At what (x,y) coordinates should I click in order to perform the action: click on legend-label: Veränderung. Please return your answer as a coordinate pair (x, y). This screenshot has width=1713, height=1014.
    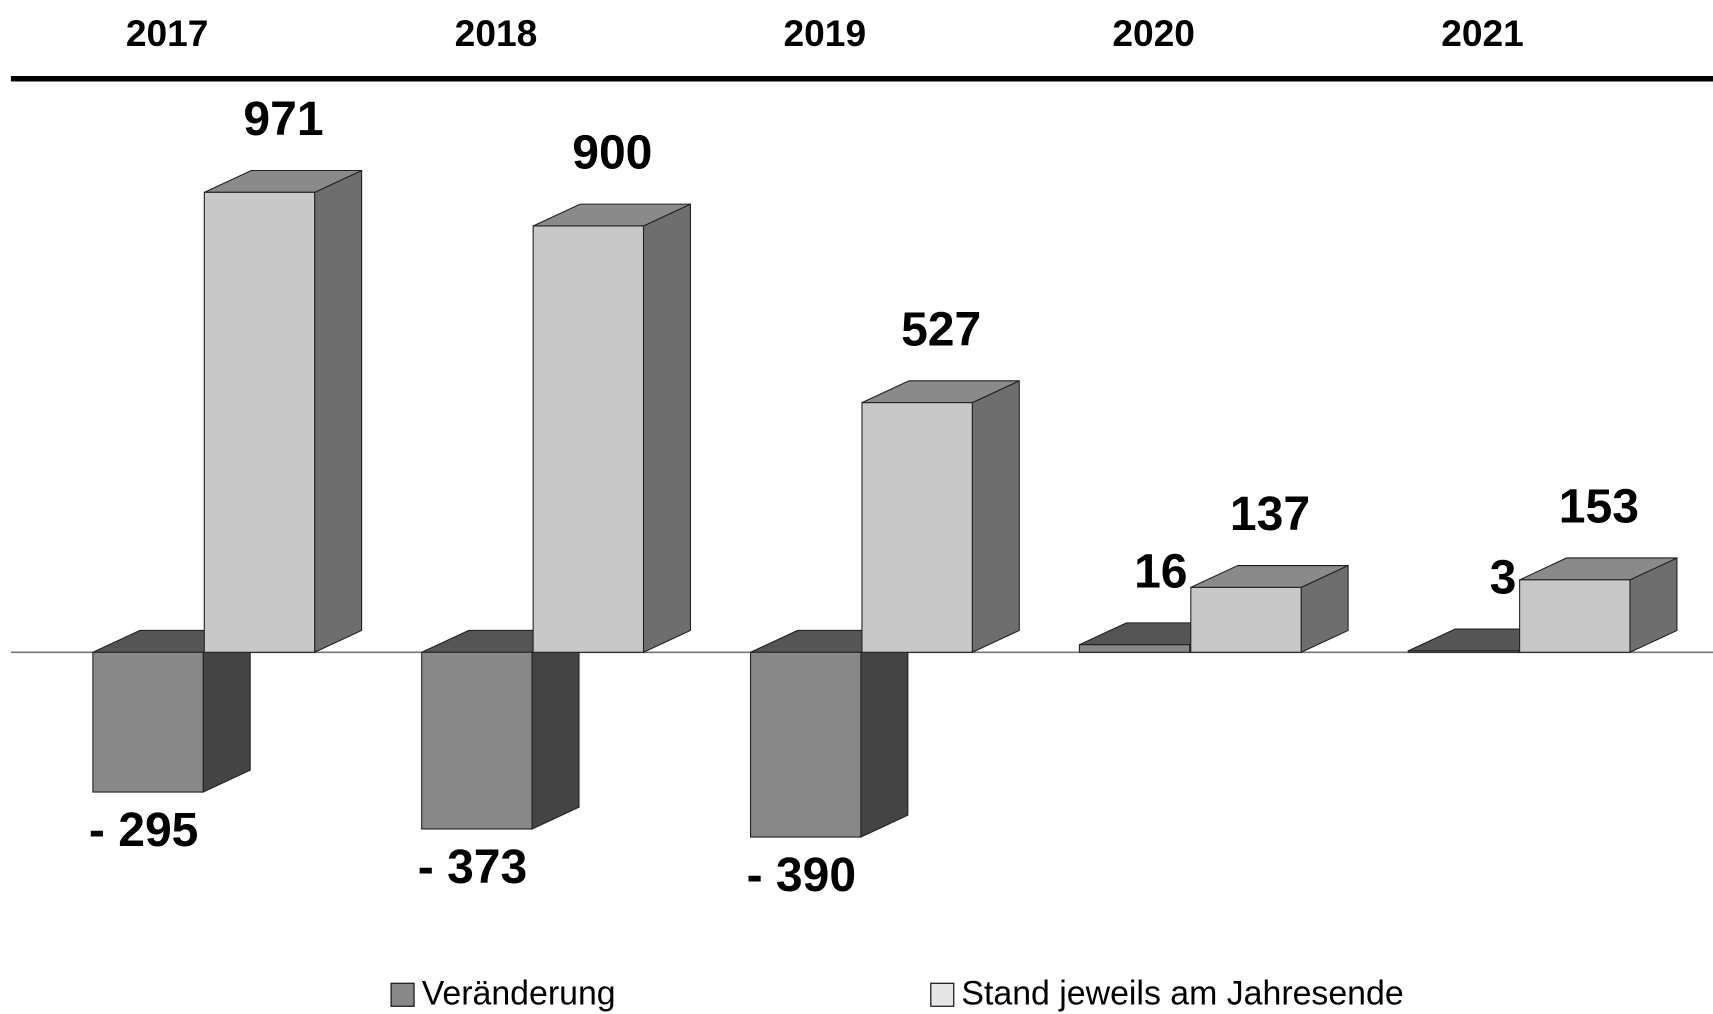
    Looking at the image, I should click on (519, 993).